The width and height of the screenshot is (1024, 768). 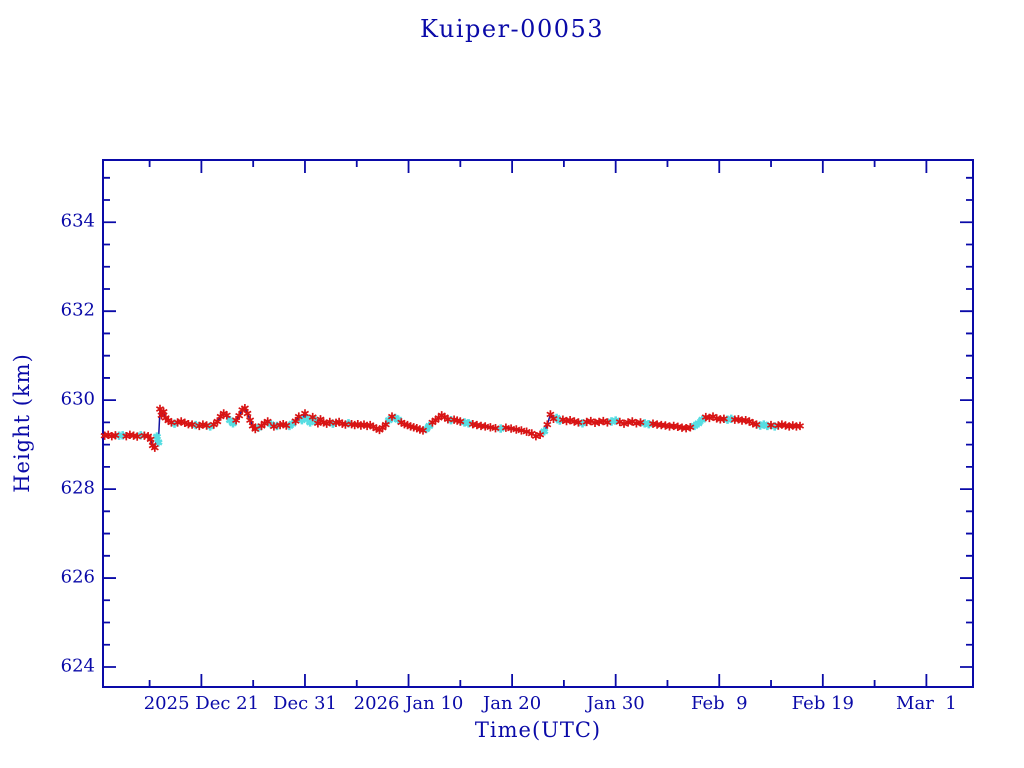 I want to click on chart-title: Kuiper-00053, so click(x=512, y=29).